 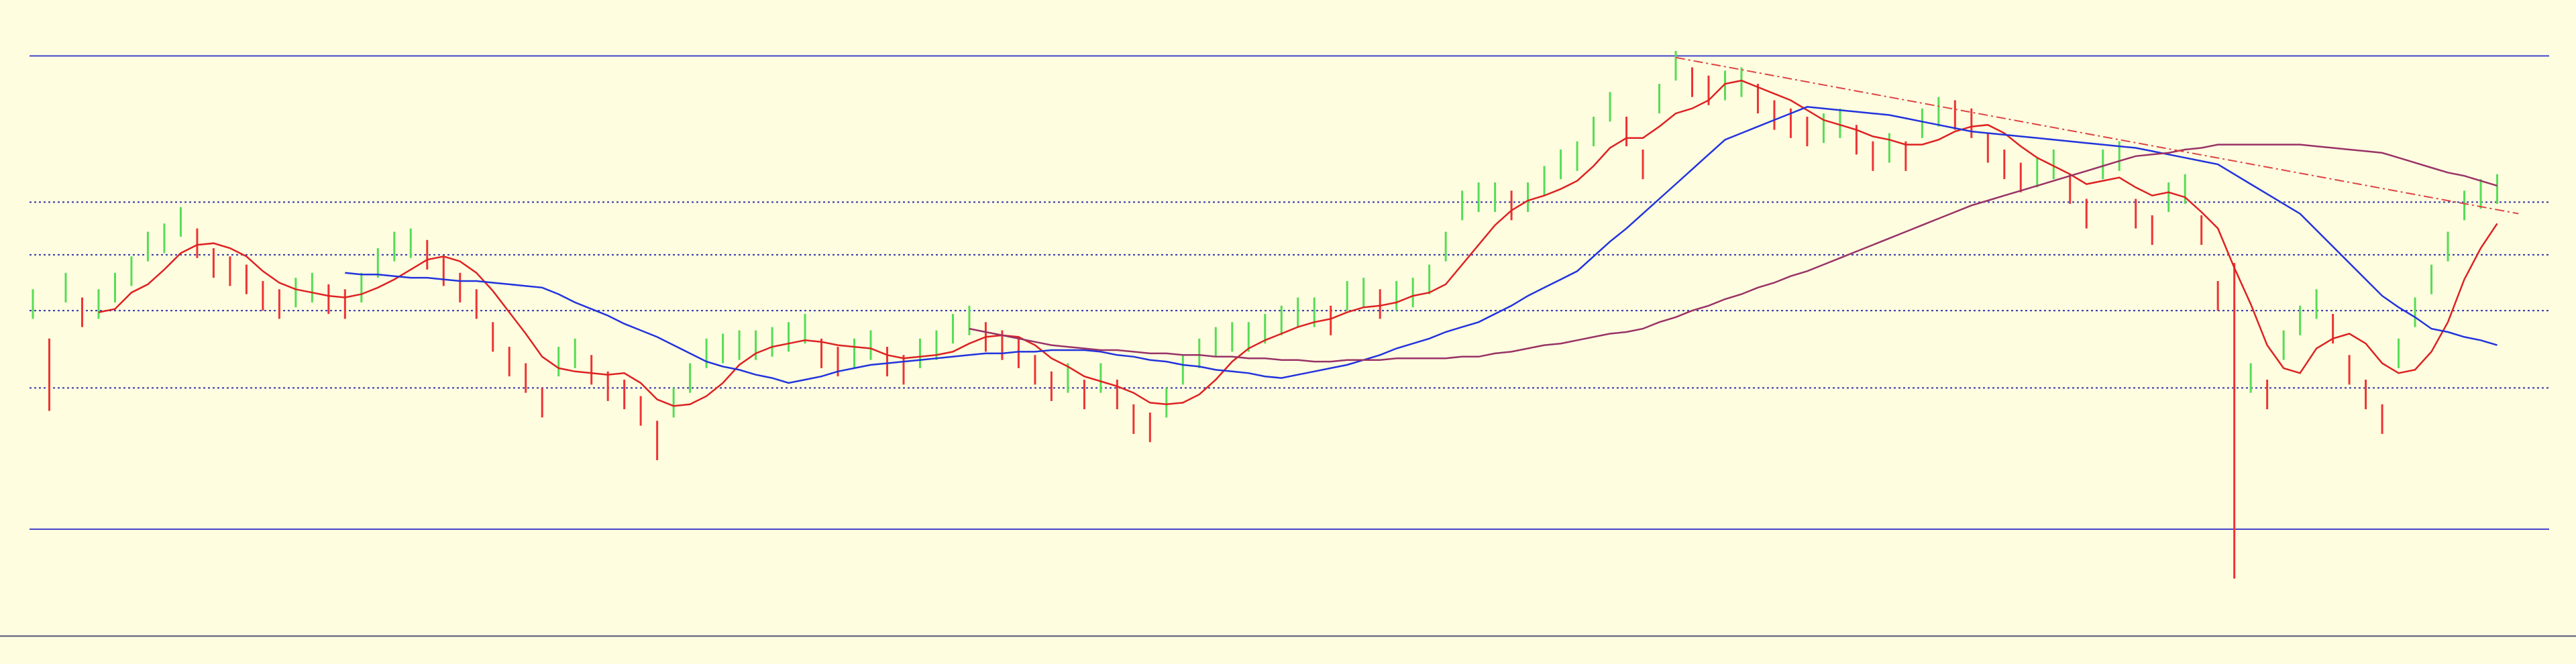 What do you see at coordinates (2097, 135) in the screenshot?
I see `trend-line` at bounding box center [2097, 135].